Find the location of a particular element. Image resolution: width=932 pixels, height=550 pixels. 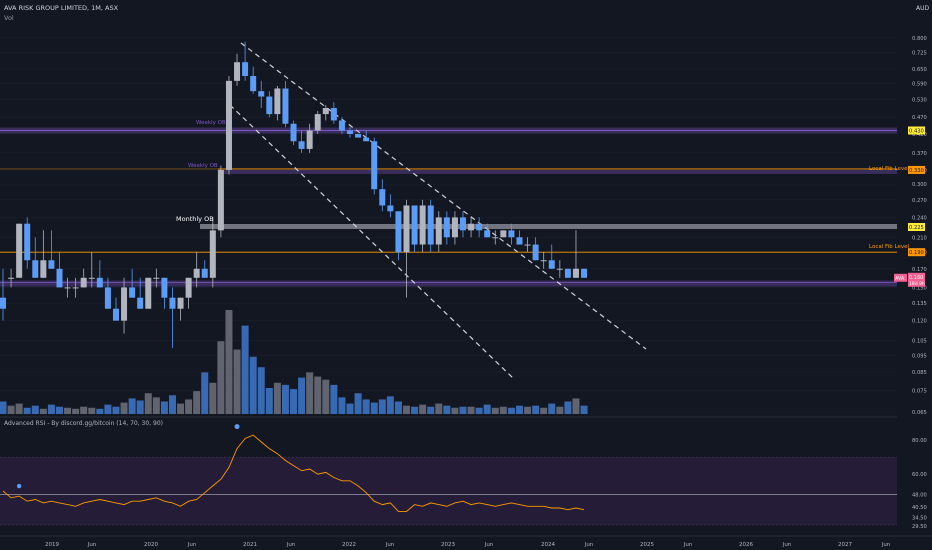

rsi-tick: 29.50 is located at coordinates (919, 527).